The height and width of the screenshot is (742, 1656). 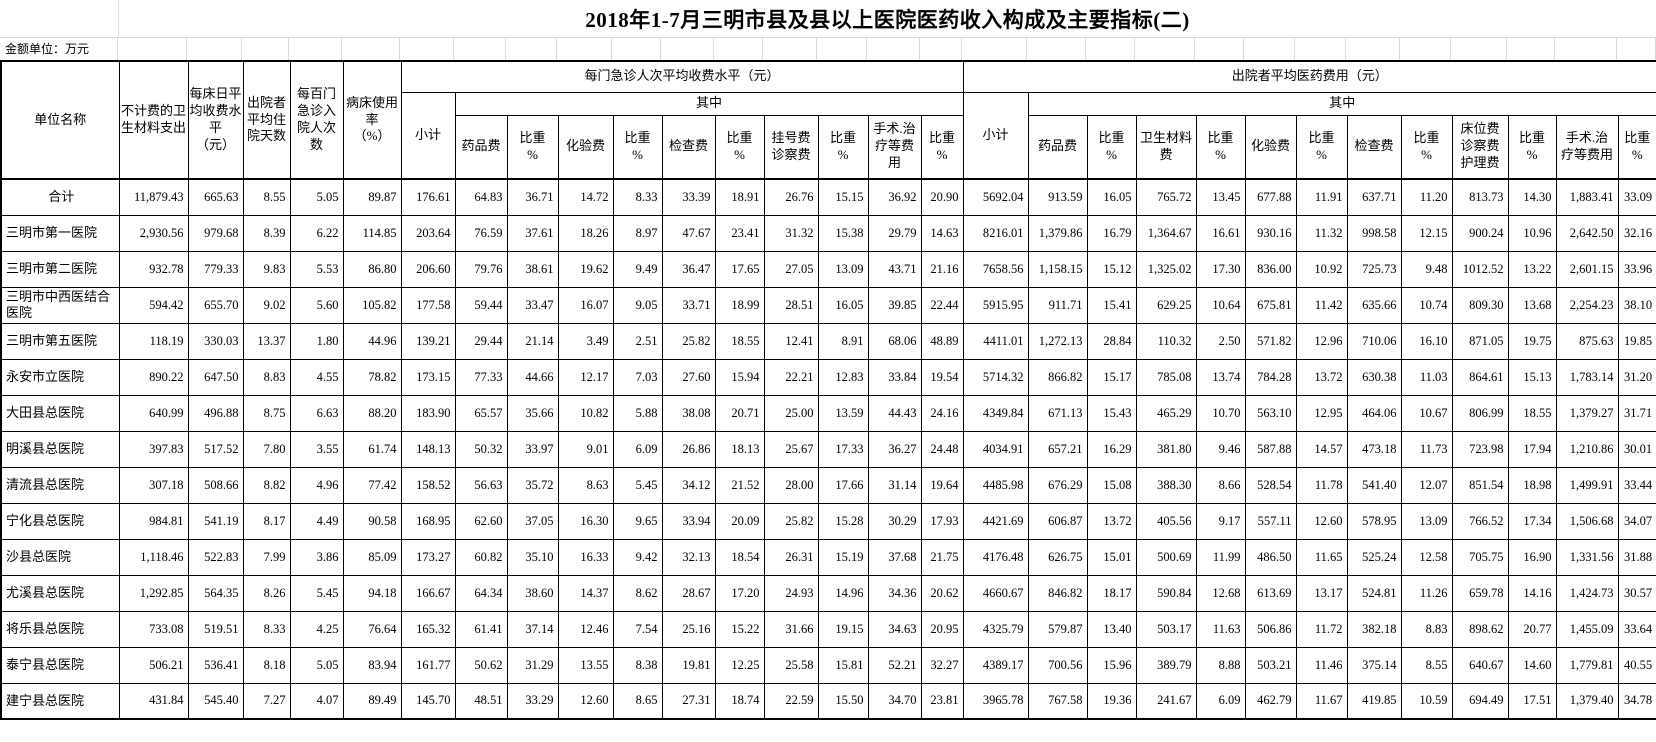 I want to click on header-g2-lab-fee: 化验费, so click(x=1270, y=147).